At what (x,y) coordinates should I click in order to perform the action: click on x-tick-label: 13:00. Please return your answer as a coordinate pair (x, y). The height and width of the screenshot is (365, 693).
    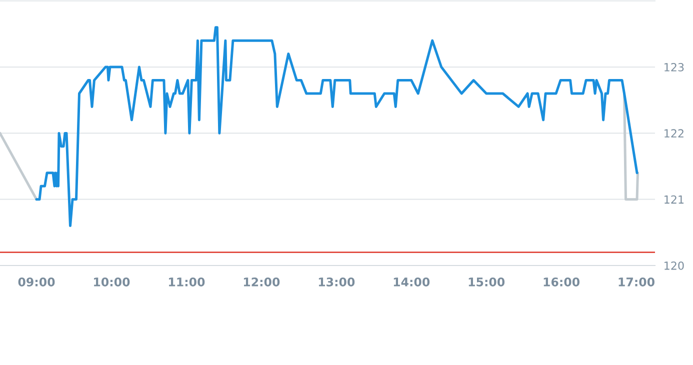
    Looking at the image, I should click on (336, 282).